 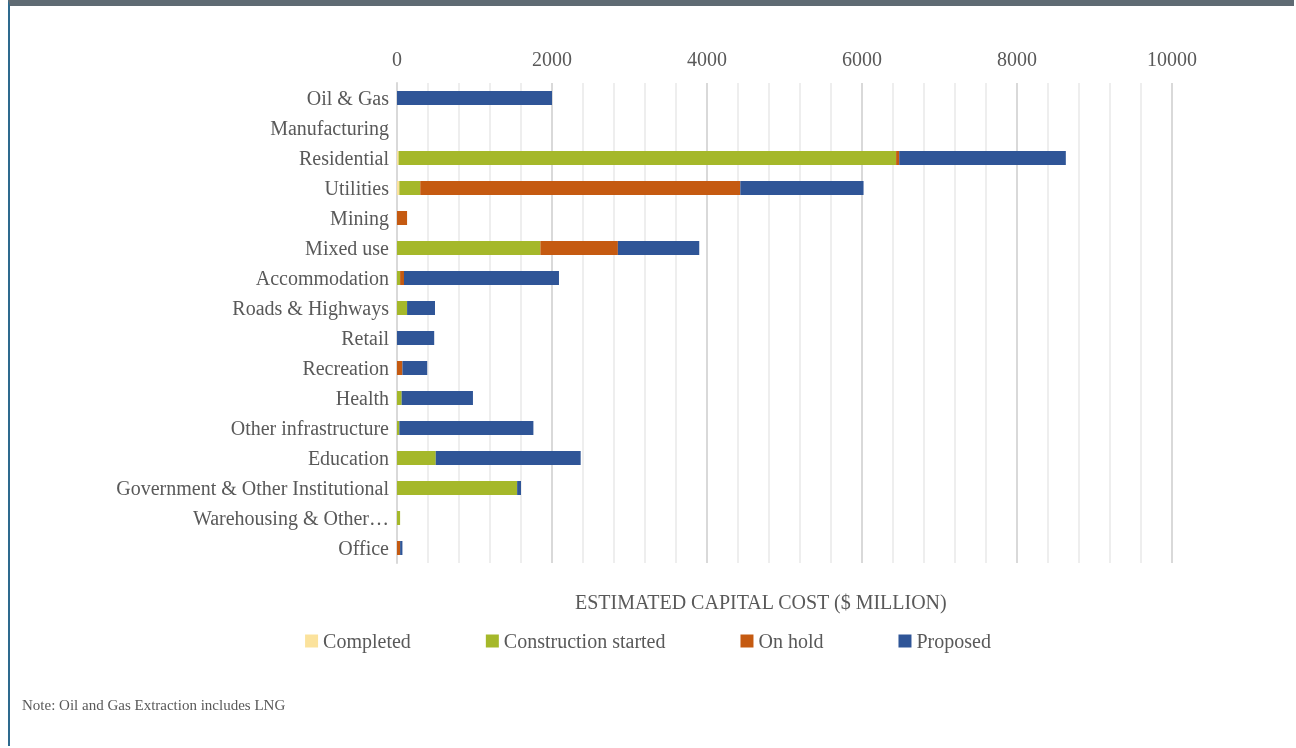 What do you see at coordinates (310, 428) in the screenshot?
I see `y-tick-label: Other infrastructure` at bounding box center [310, 428].